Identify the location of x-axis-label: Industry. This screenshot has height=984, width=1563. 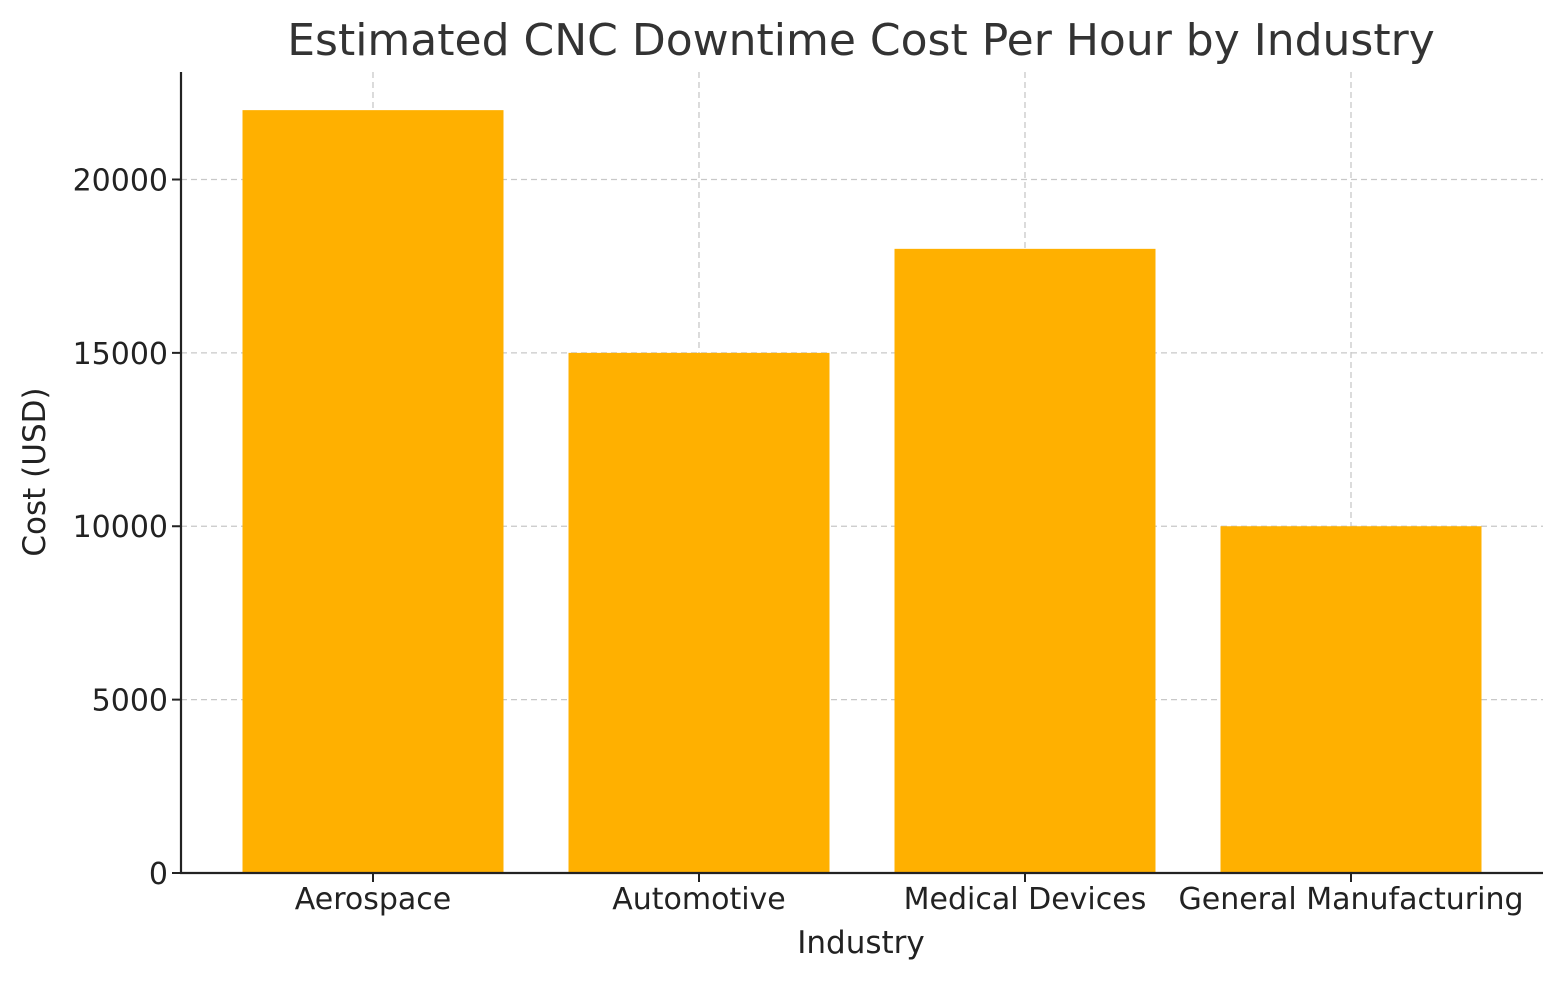
(861, 943).